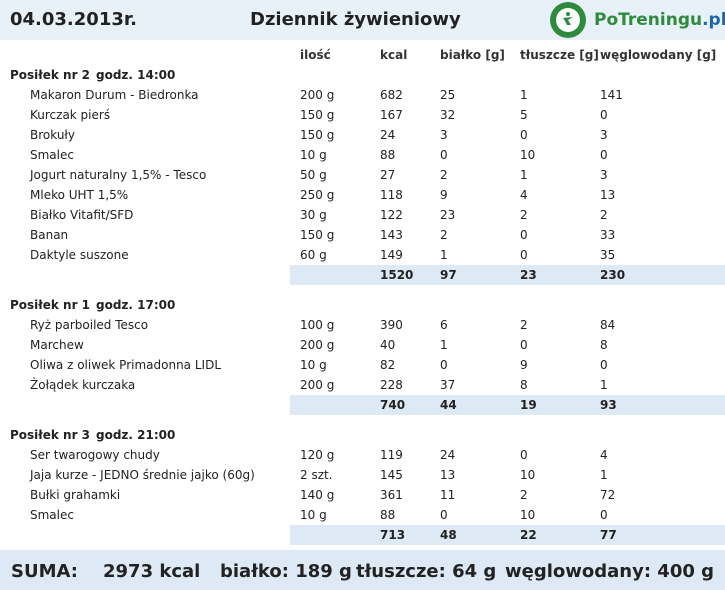  I want to click on cell-protein: 1, so click(444, 255).